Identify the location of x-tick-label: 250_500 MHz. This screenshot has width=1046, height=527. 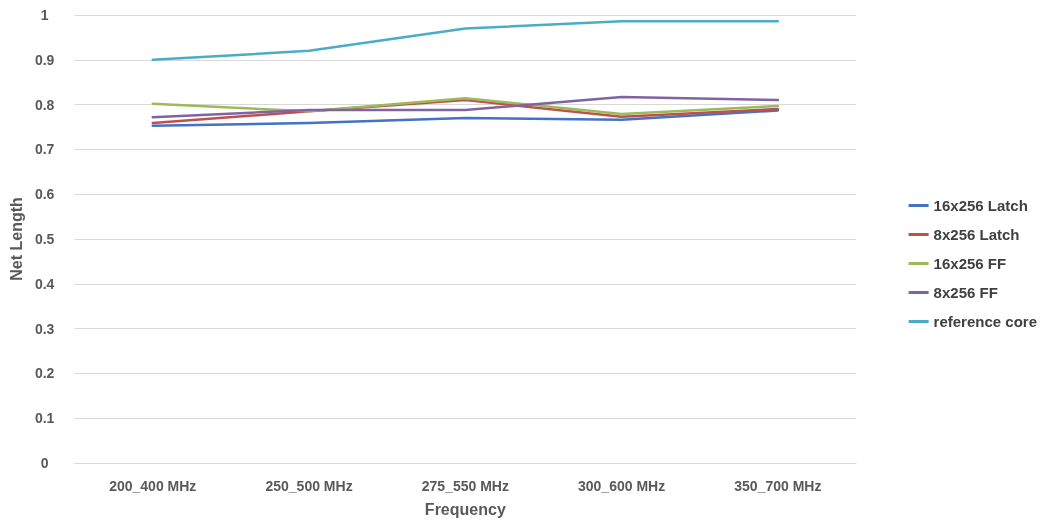
(309, 486).